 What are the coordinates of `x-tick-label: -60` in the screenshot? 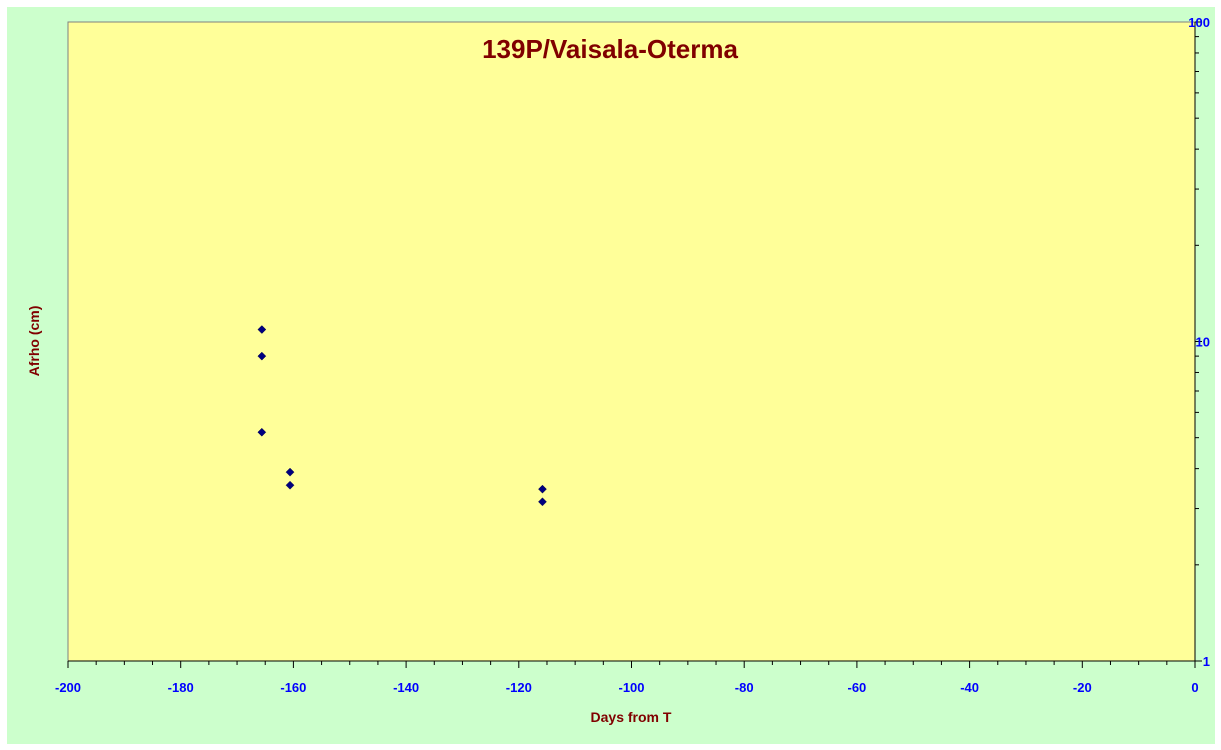 It's located at (857, 687).